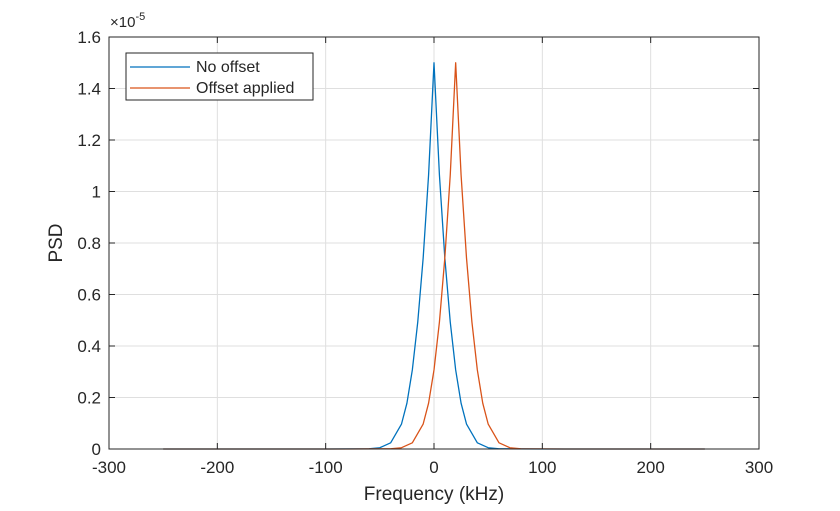  I want to click on x-tick-label: -200, so click(217, 467).